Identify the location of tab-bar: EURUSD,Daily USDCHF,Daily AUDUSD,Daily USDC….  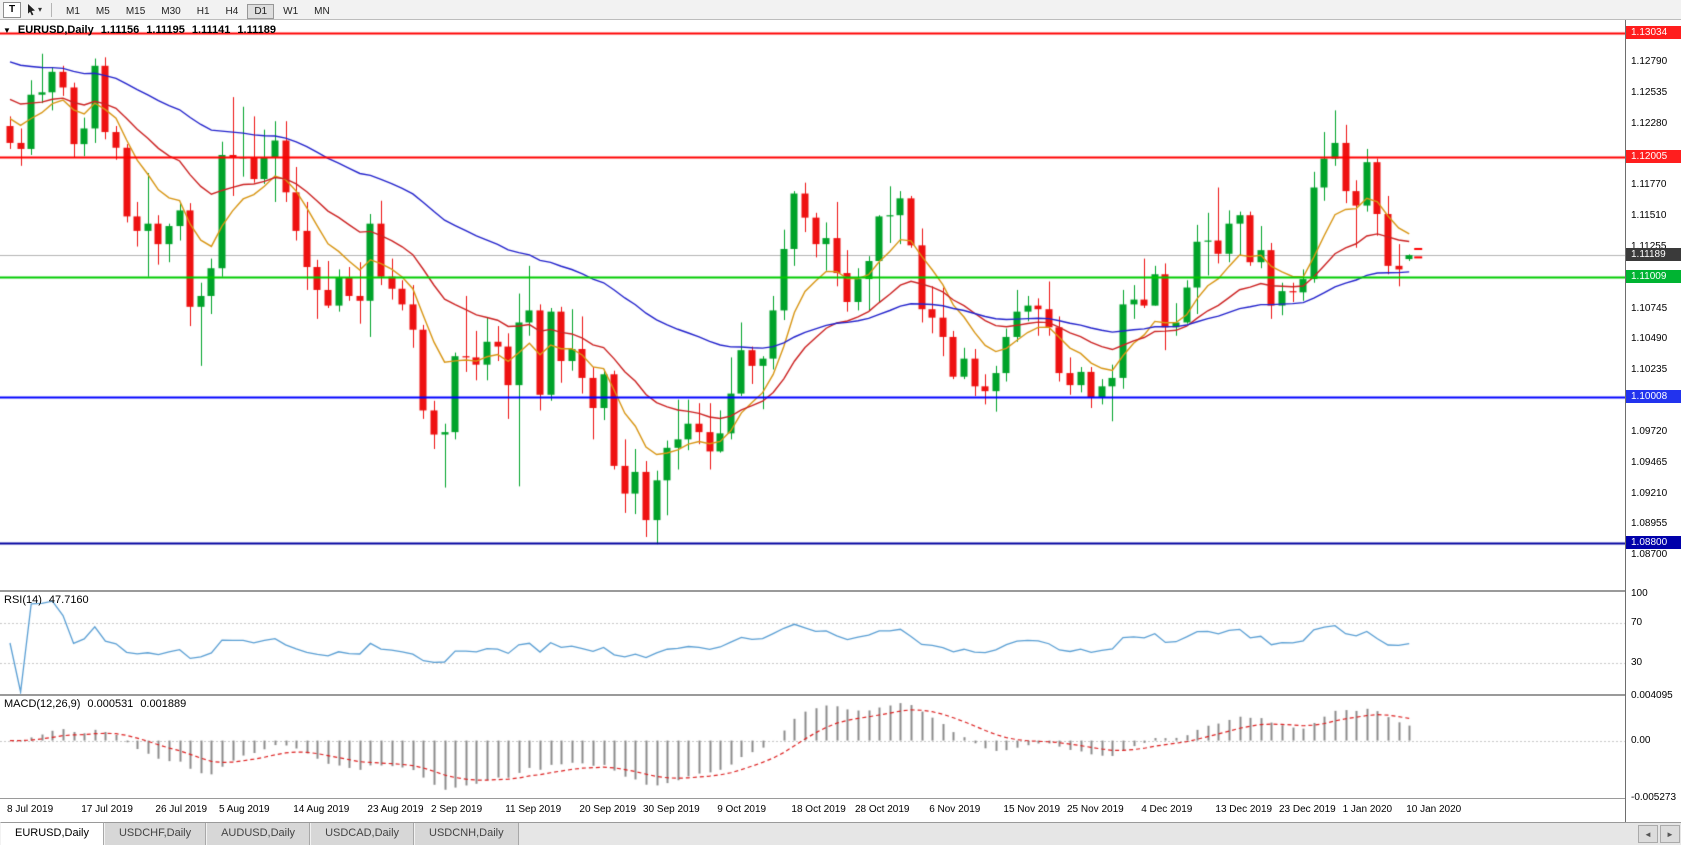
(840, 833).